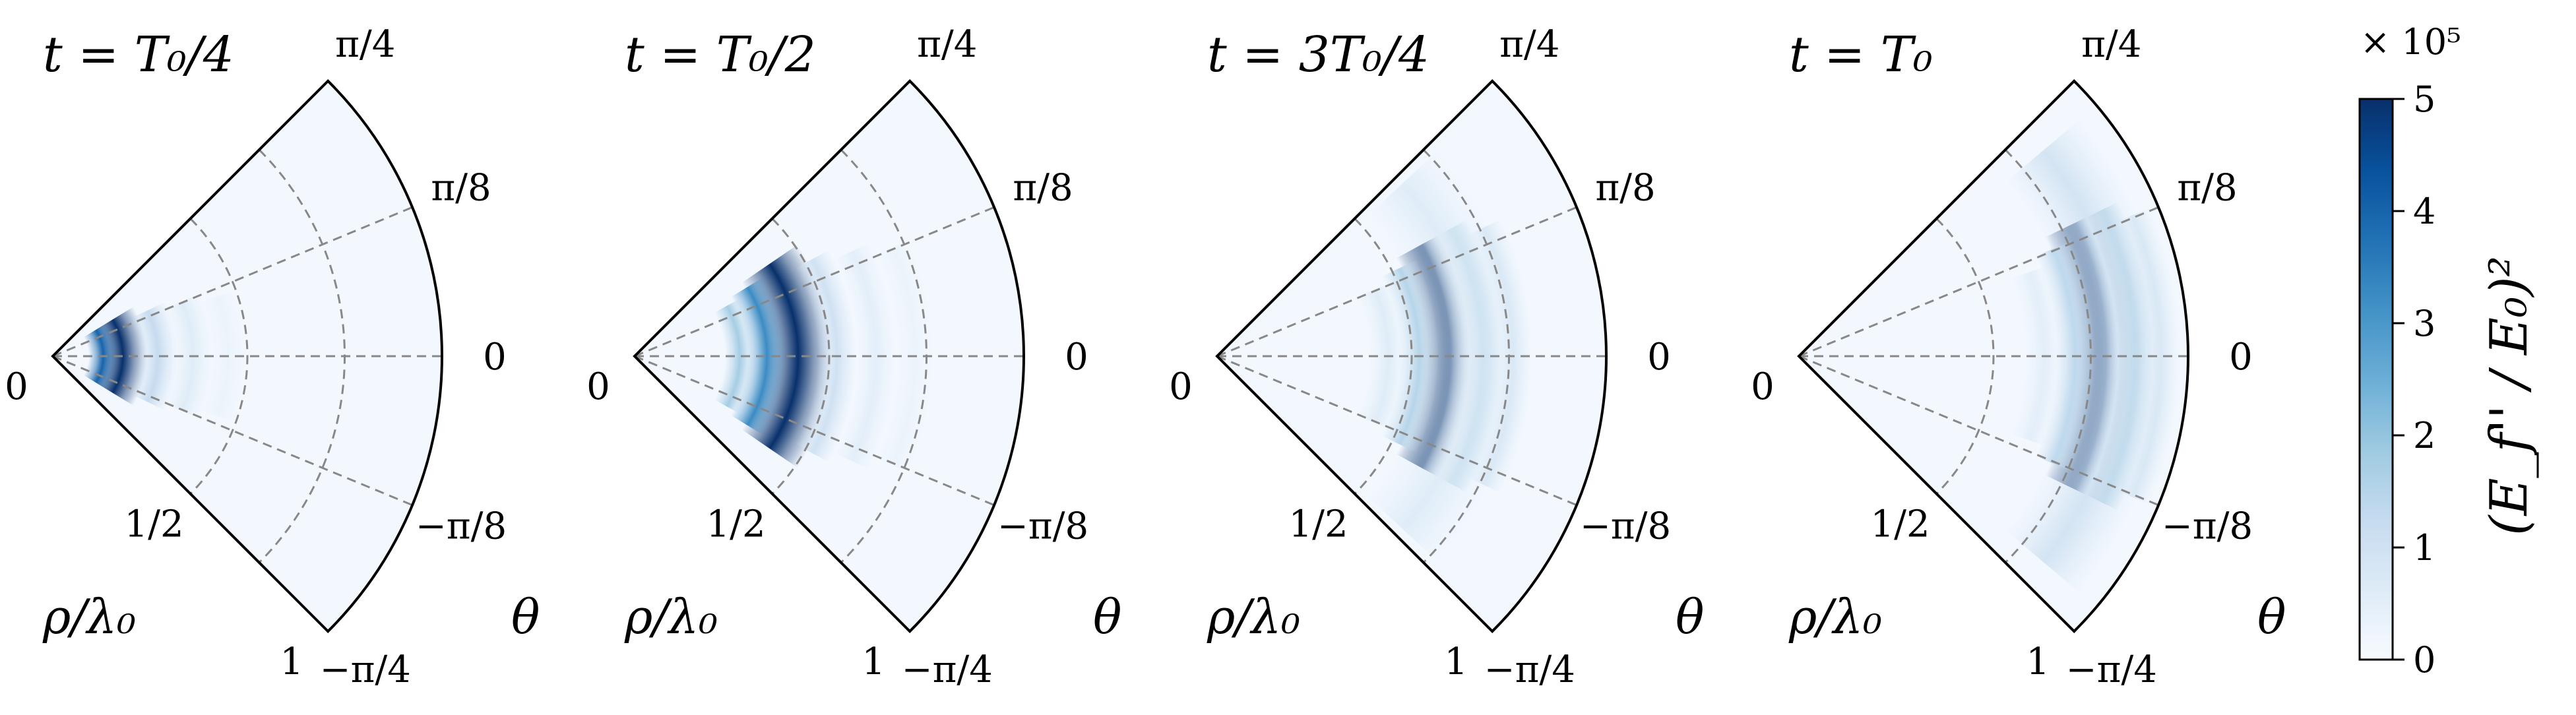  Describe the element at coordinates (1861, 54) in the screenshot. I see `panel-title: t = T₀` at that location.